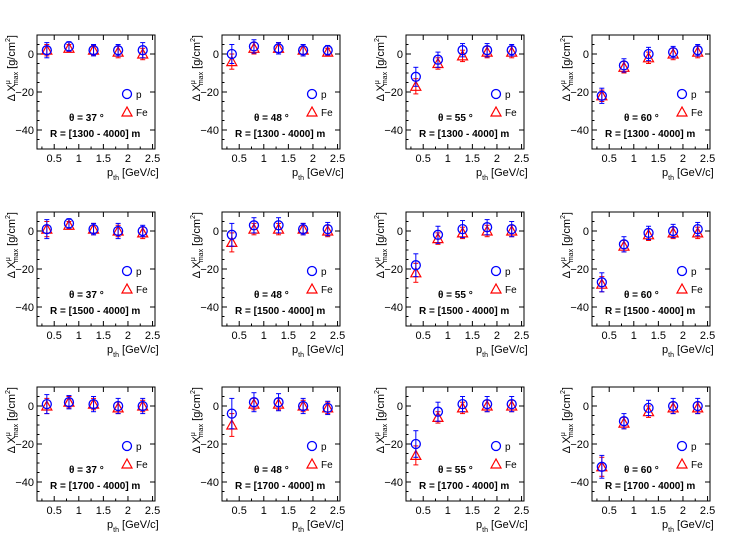 The image size is (741, 533). What do you see at coordinates (658, 159) in the screenshot?
I see `x-tick-label: 1.5` at bounding box center [658, 159].